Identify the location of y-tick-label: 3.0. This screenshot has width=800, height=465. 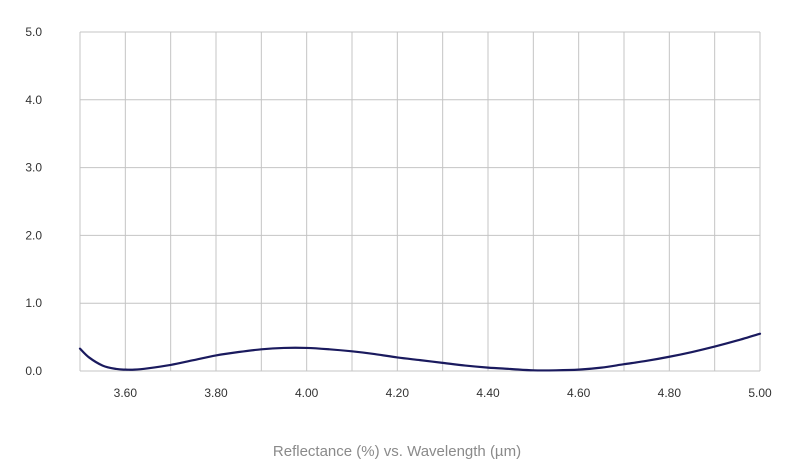
(33, 168).